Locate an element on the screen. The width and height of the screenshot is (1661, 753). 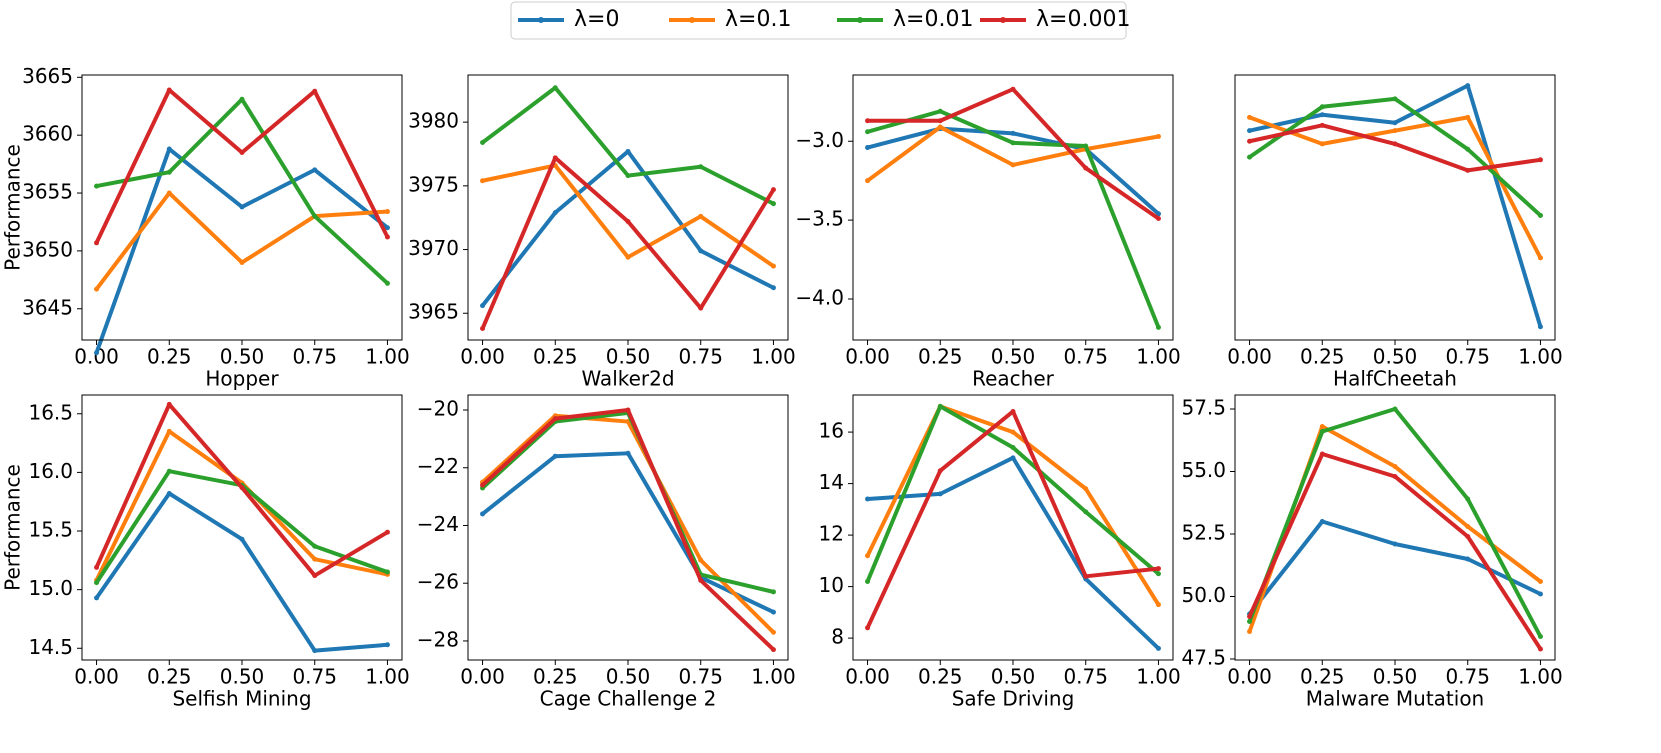
x-tick-label: 0.25 is located at coordinates (555, 677).